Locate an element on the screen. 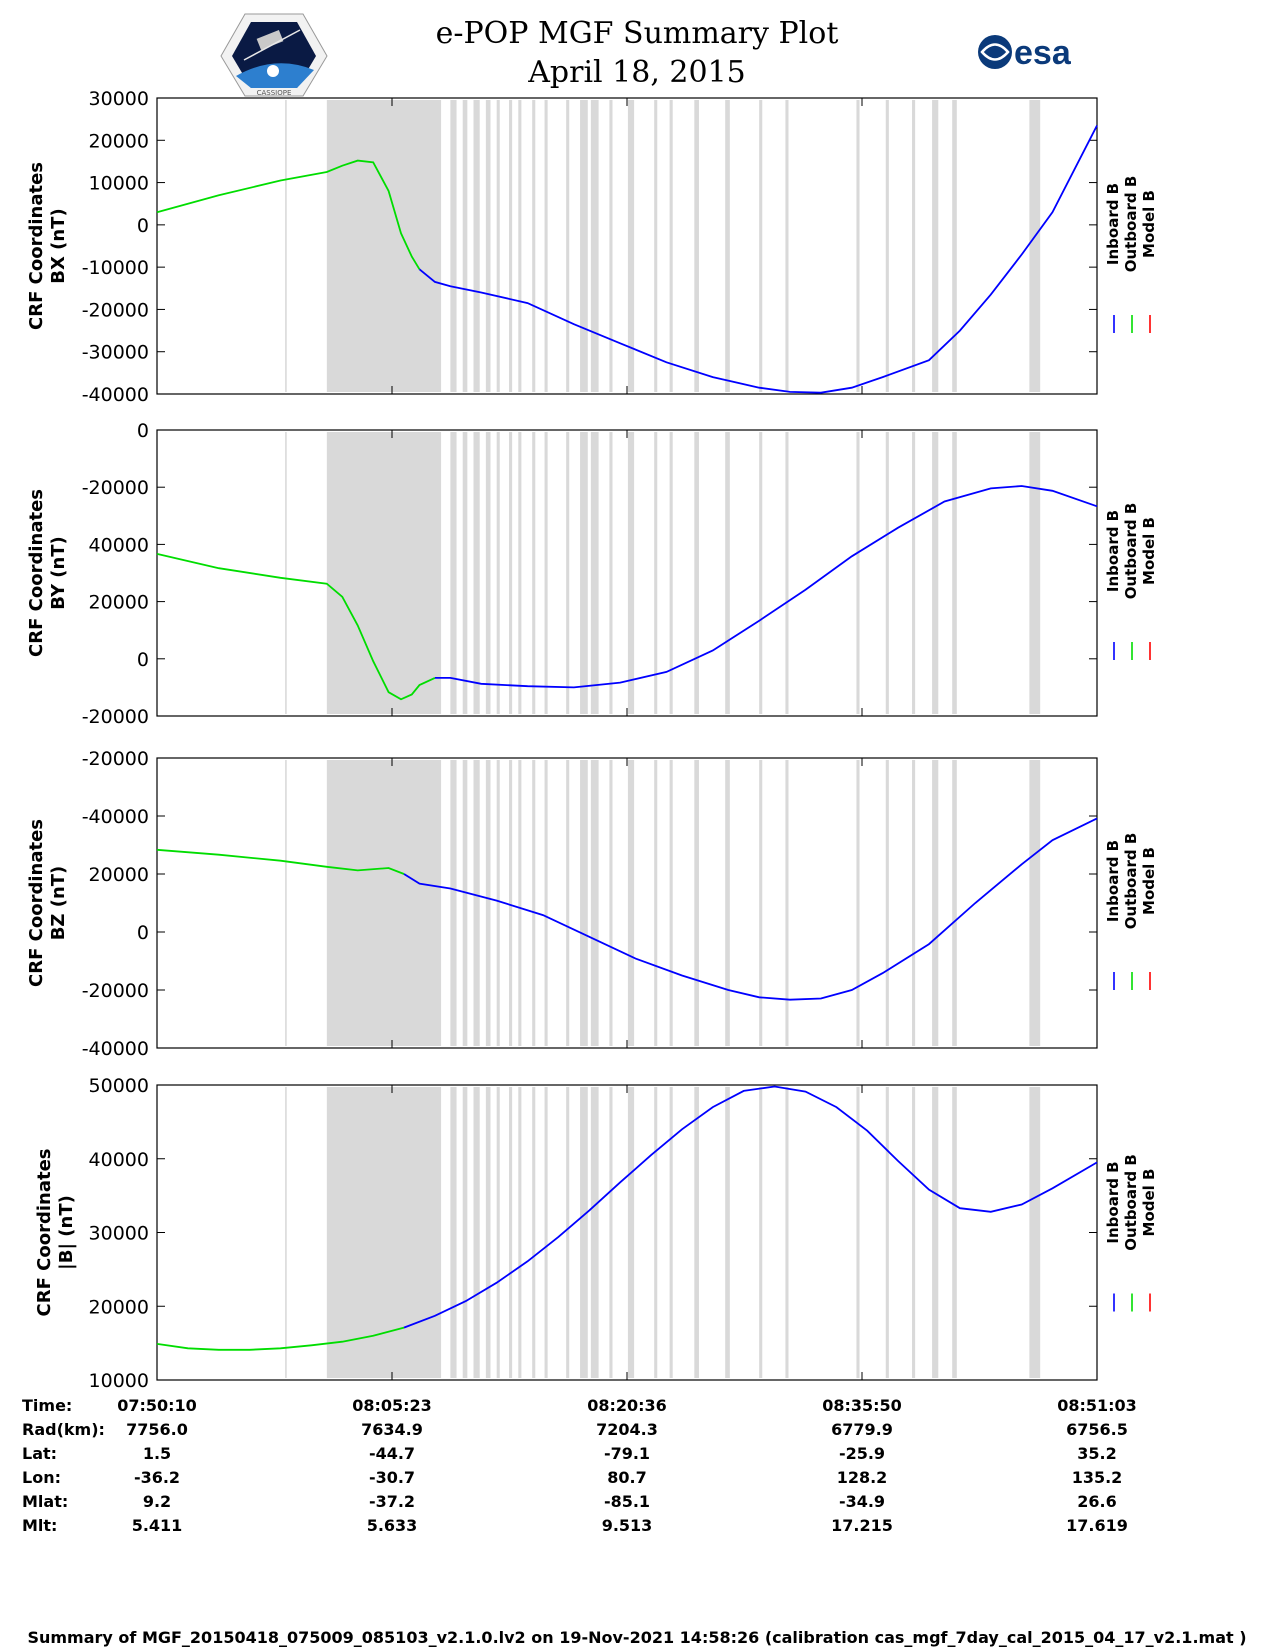  info-value: -79.1 is located at coordinates (627, 1453).